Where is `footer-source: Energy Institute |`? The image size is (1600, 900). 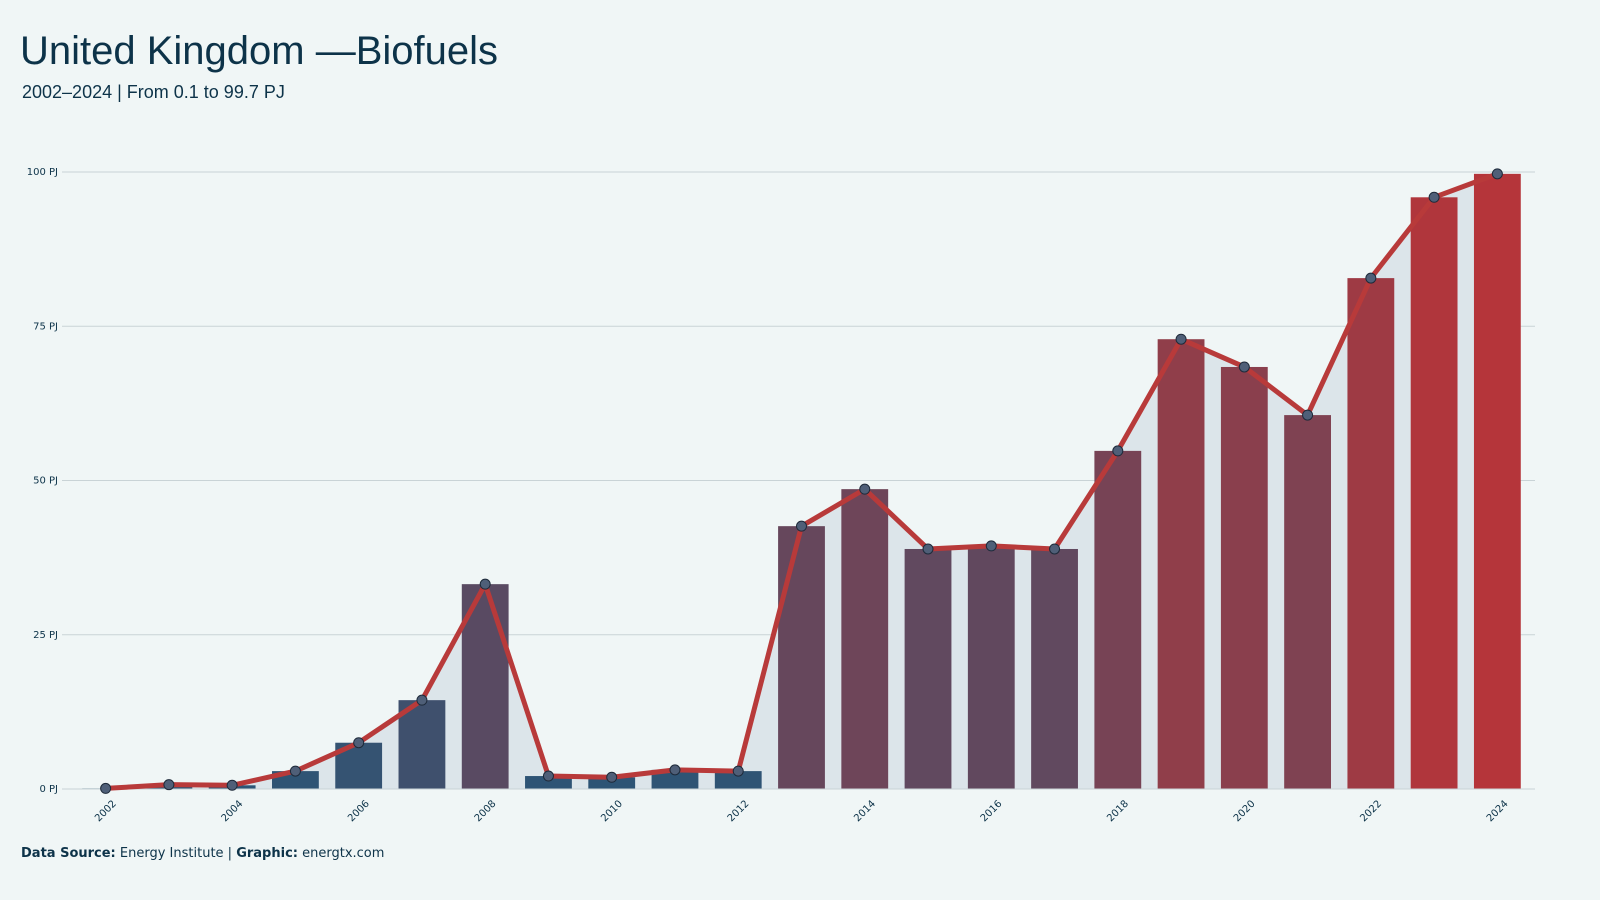
footer-source: Energy Institute | is located at coordinates (176, 853).